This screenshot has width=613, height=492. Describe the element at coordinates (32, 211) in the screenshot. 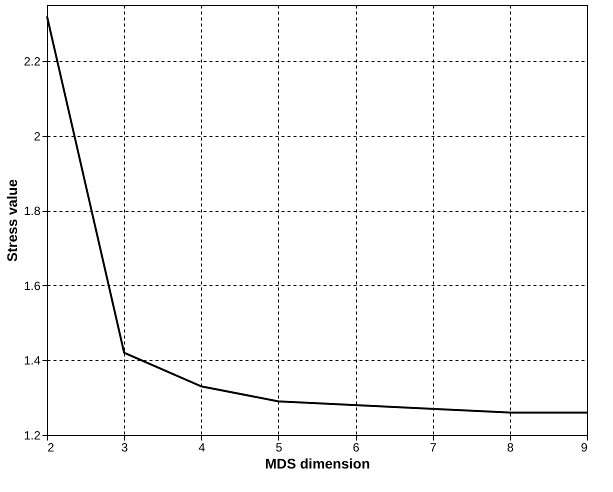

I see `y-tick-label: 1.8` at that location.